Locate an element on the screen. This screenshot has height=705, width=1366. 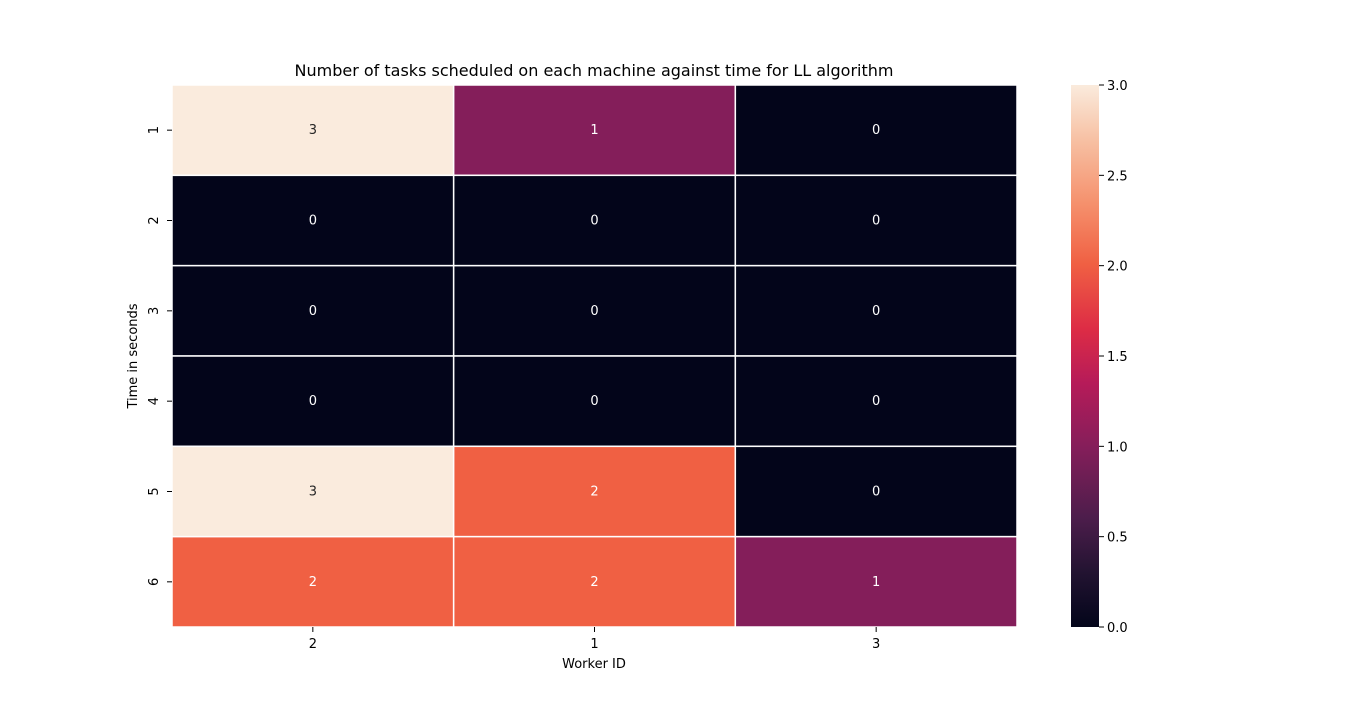
x-tick-label: 2 is located at coordinates (313, 644).